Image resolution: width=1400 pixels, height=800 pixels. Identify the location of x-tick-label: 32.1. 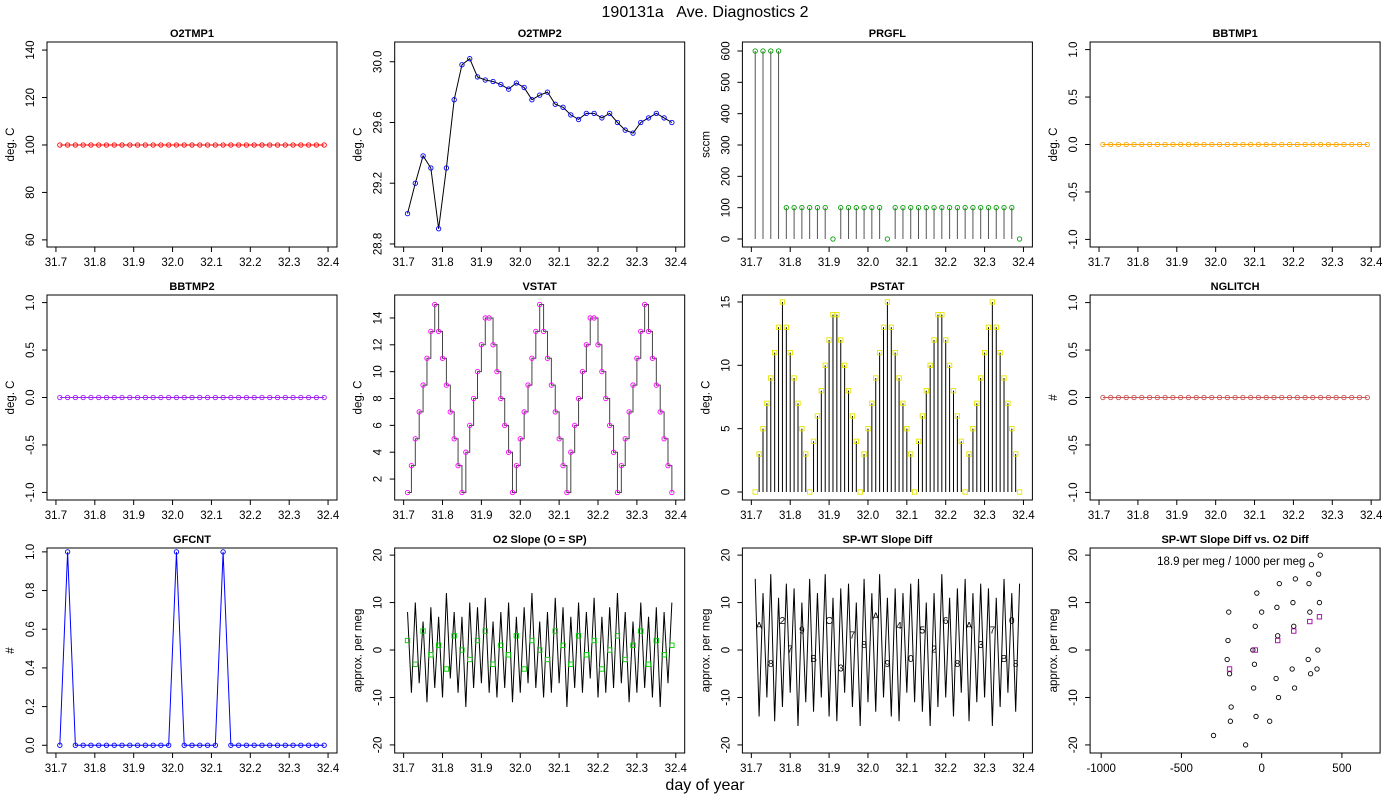
(907, 516).